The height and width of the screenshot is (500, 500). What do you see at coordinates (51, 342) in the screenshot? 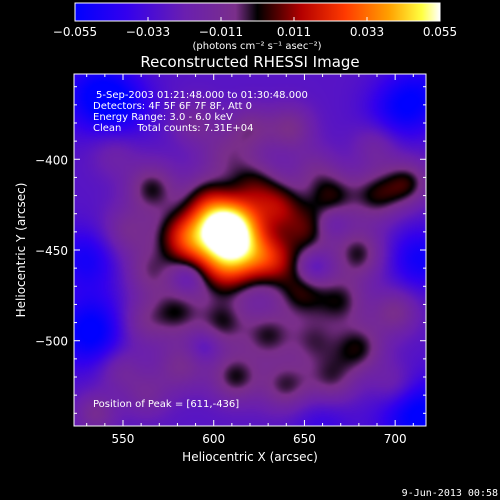
I see `y-tick-label: −500` at bounding box center [51, 342].